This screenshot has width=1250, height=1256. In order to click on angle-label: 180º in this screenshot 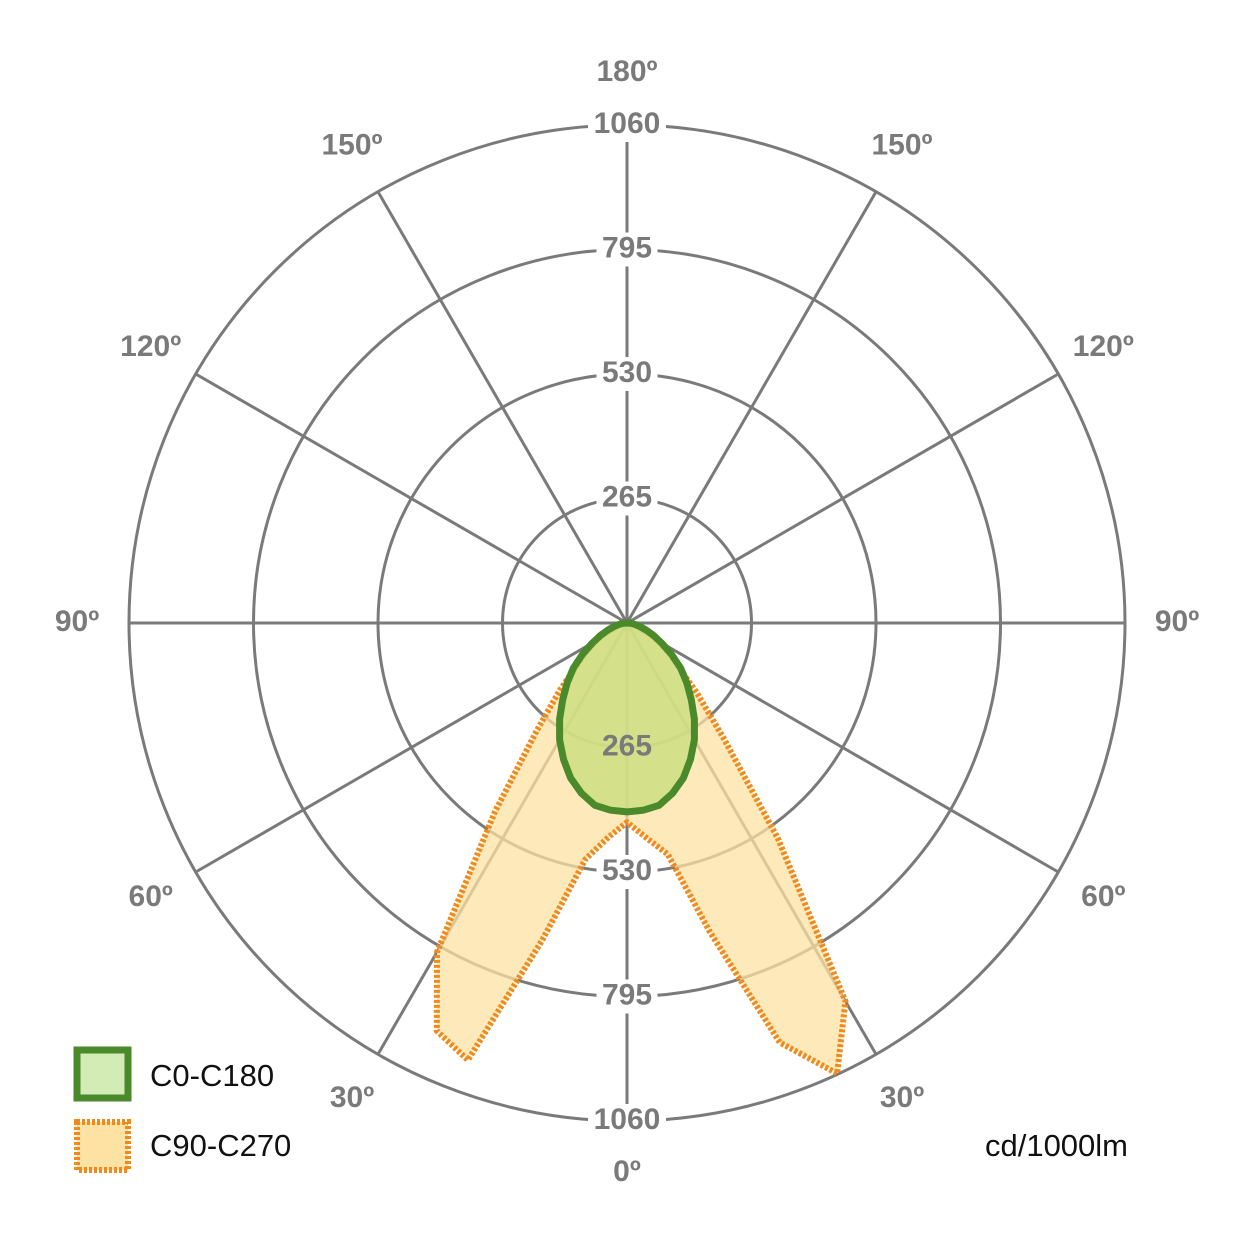, I will do `click(626, 71)`.